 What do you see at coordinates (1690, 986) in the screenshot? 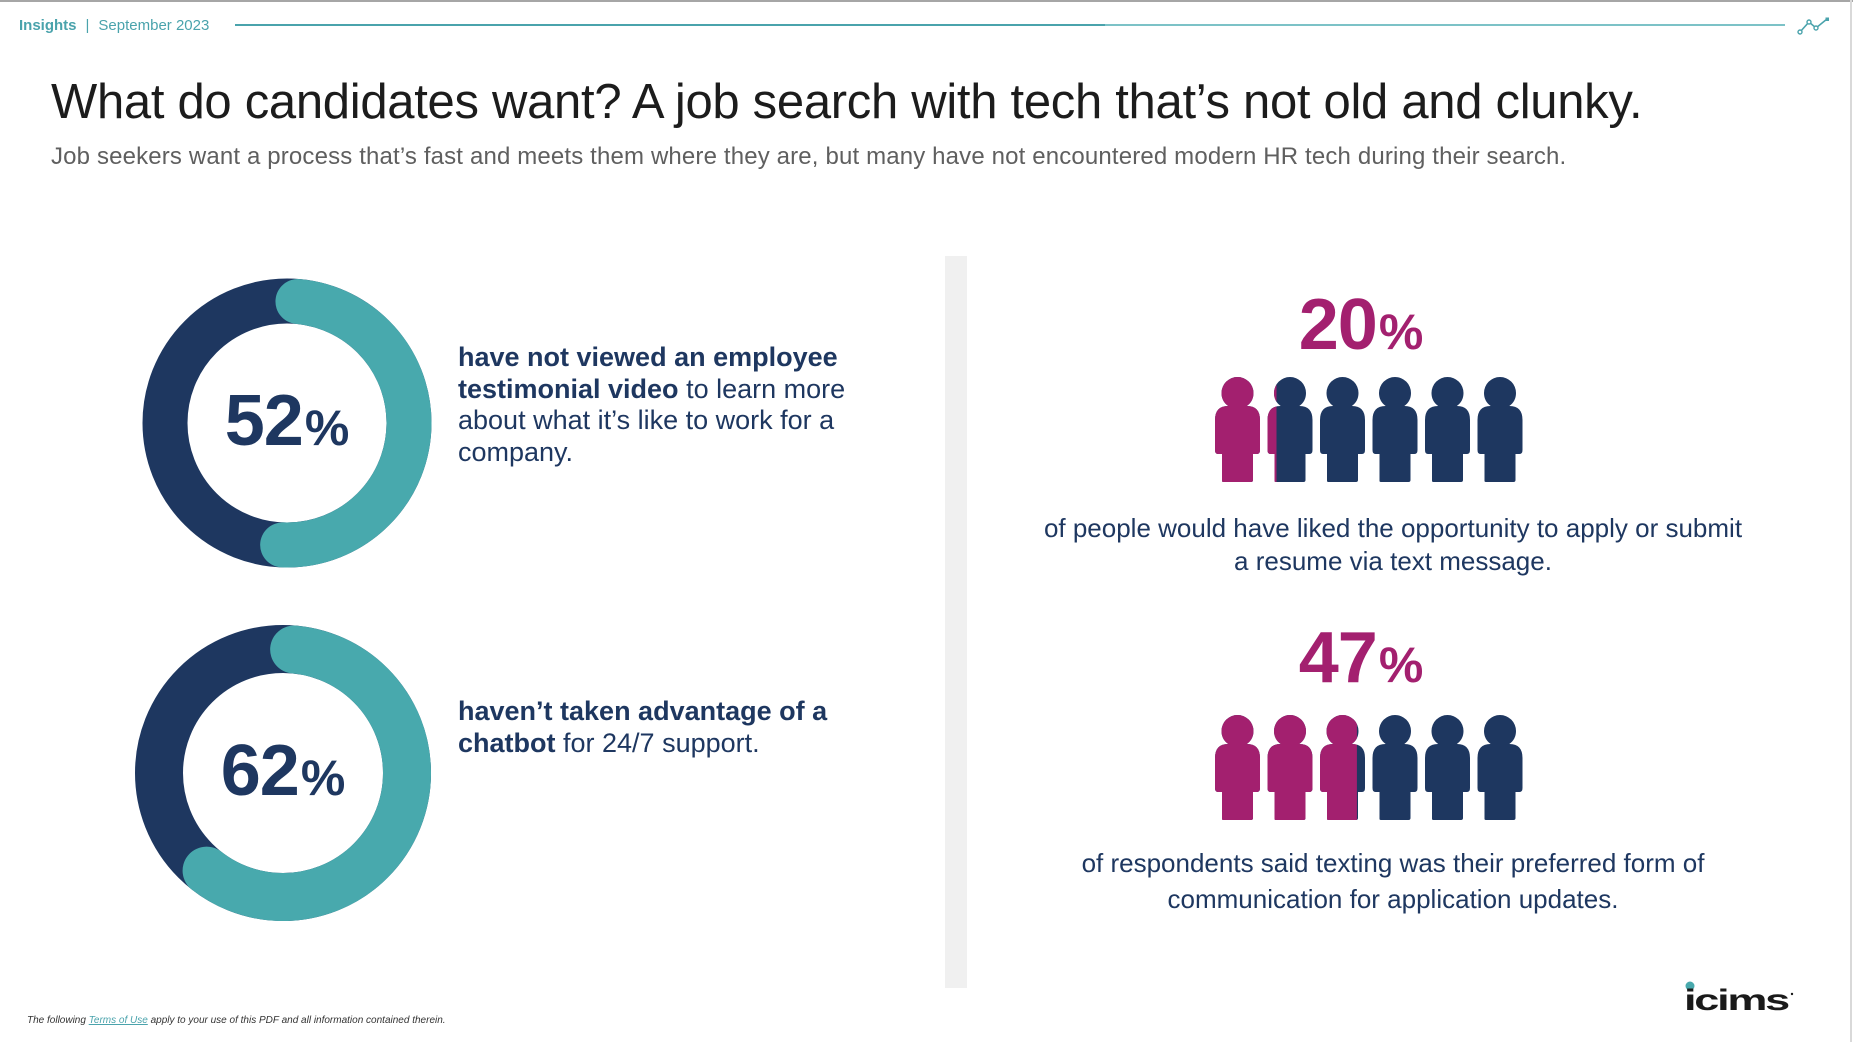
I see `logo-dot` at bounding box center [1690, 986].